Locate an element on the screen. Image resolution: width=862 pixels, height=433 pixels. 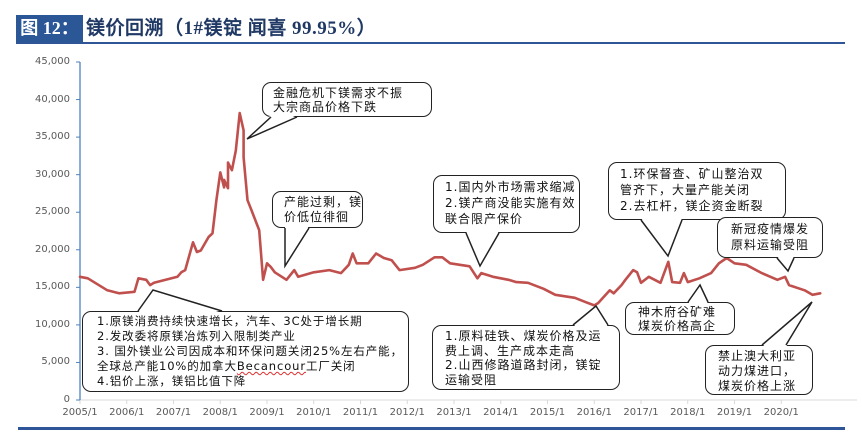
annotation-line: 1.原料硅铁、煤炭价格及运 is located at coordinates (523, 336).